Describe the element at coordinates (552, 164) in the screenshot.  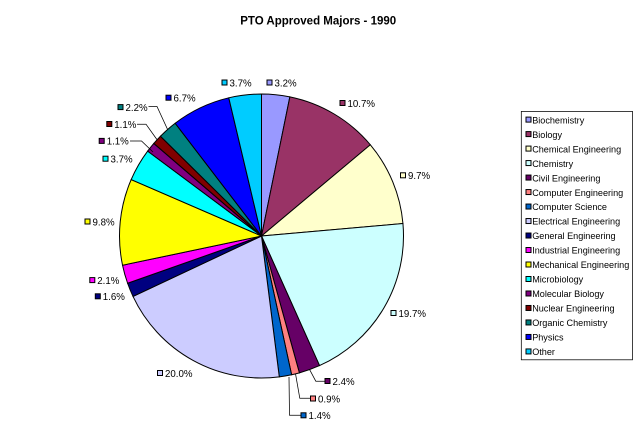
I see `svg-text: Chemistry` at that location.